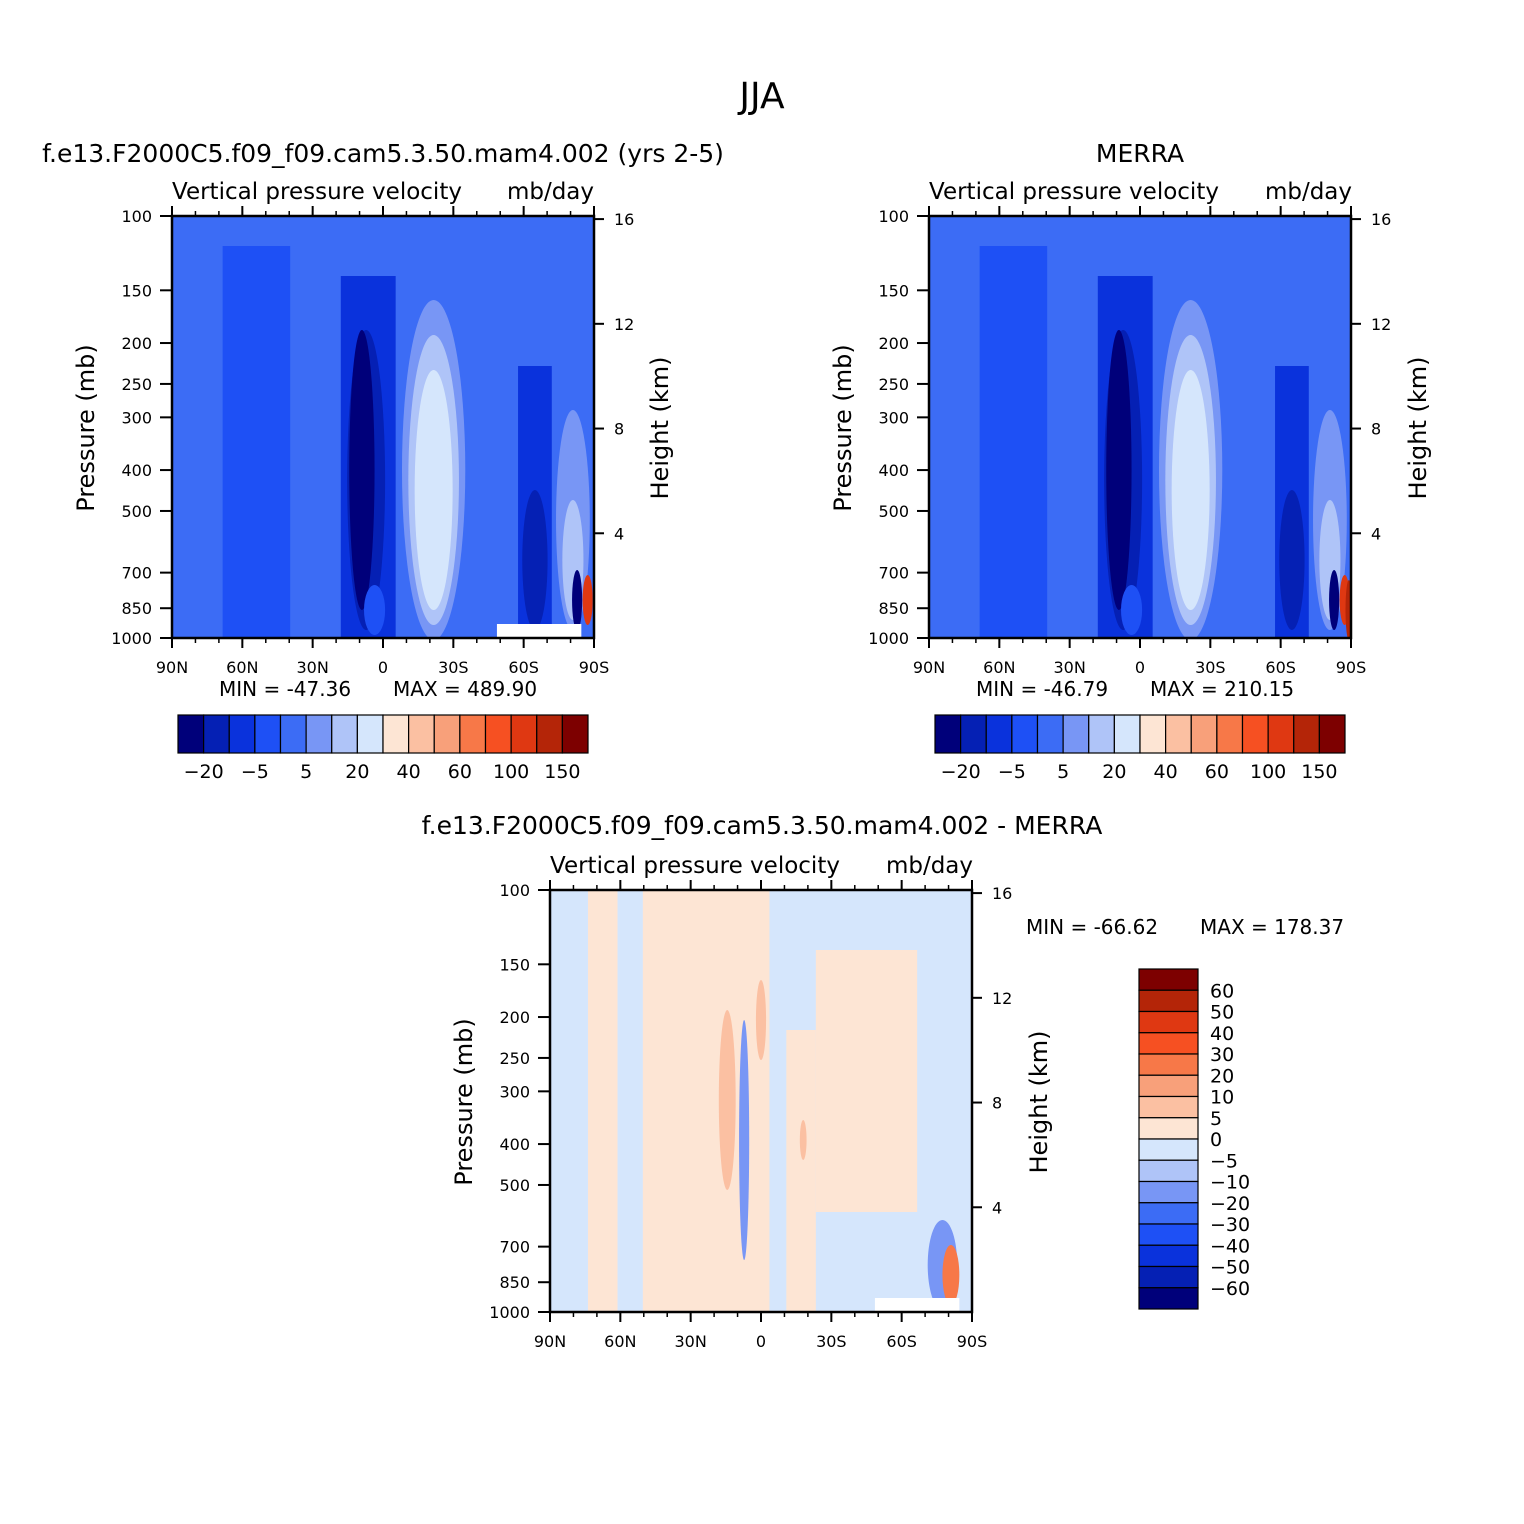 This screenshot has height=1524, width=1524. I want to click on colorbar-label: 50, so click(1222, 1013).